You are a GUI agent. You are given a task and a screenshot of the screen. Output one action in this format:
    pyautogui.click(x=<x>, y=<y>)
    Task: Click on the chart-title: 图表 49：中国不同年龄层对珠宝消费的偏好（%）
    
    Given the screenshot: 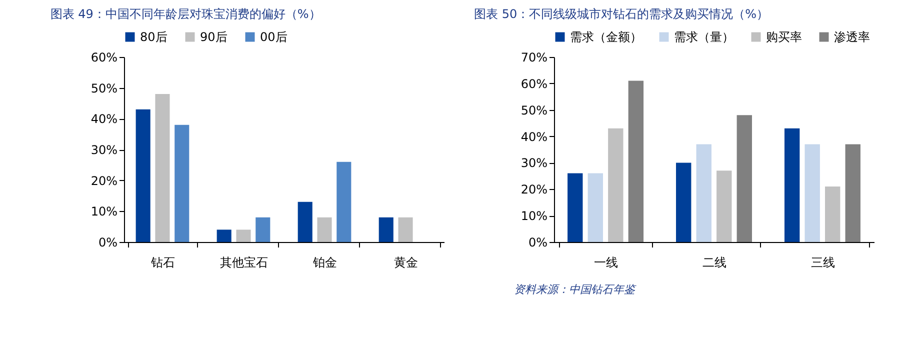 What is the action you would take?
    pyautogui.click(x=185, y=14)
    